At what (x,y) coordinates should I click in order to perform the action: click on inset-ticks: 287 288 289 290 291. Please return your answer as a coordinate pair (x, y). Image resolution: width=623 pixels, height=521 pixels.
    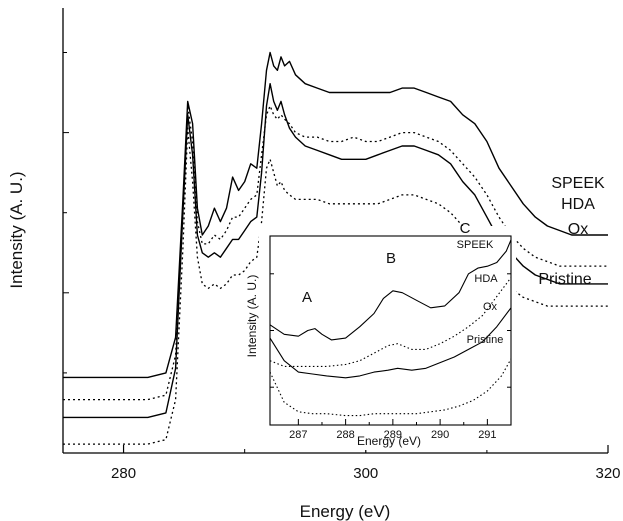
    Looking at the image, I should click on (390, 357).